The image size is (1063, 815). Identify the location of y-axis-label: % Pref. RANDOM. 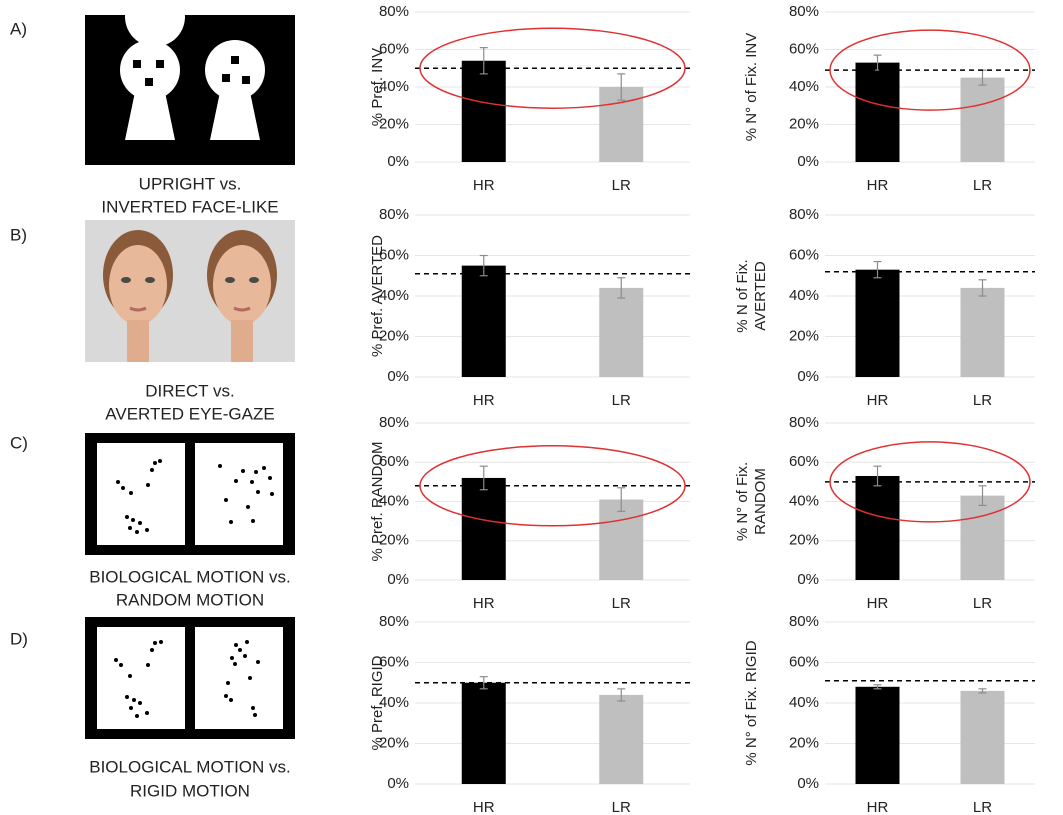
(377, 501).